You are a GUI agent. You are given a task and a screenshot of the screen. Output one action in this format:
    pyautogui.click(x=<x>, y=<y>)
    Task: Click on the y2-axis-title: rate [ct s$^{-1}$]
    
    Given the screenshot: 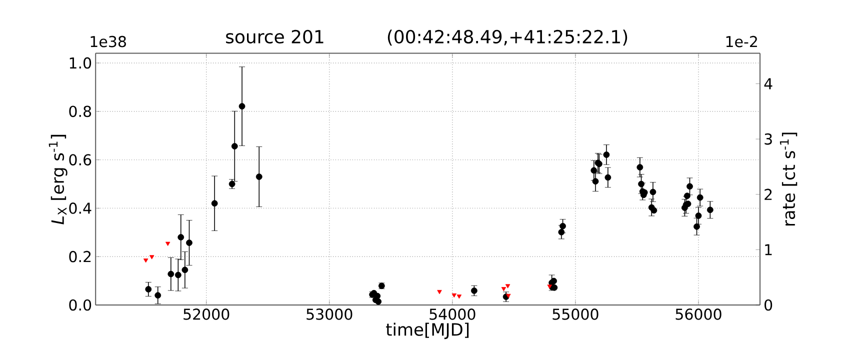 What is the action you would take?
    pyautogui.click(x=789, y=179)
    